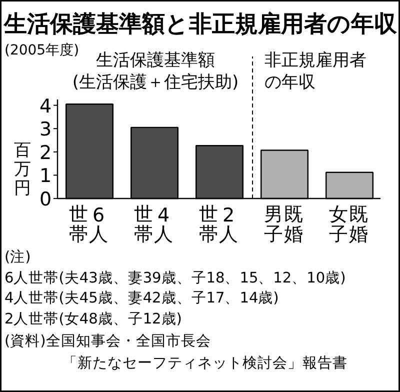 The width and height of the screenshot is (400, 392). I want to click on text: (生活保護＋住宅扶助), so click(155, 82).